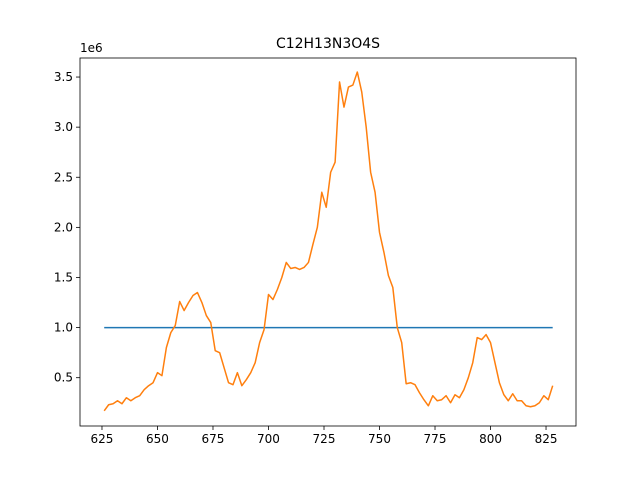  What do you see at coordinates (63, 328) in the screenshot?
I see `y-tick-label: 1.0` at bounding box center [63, 328].